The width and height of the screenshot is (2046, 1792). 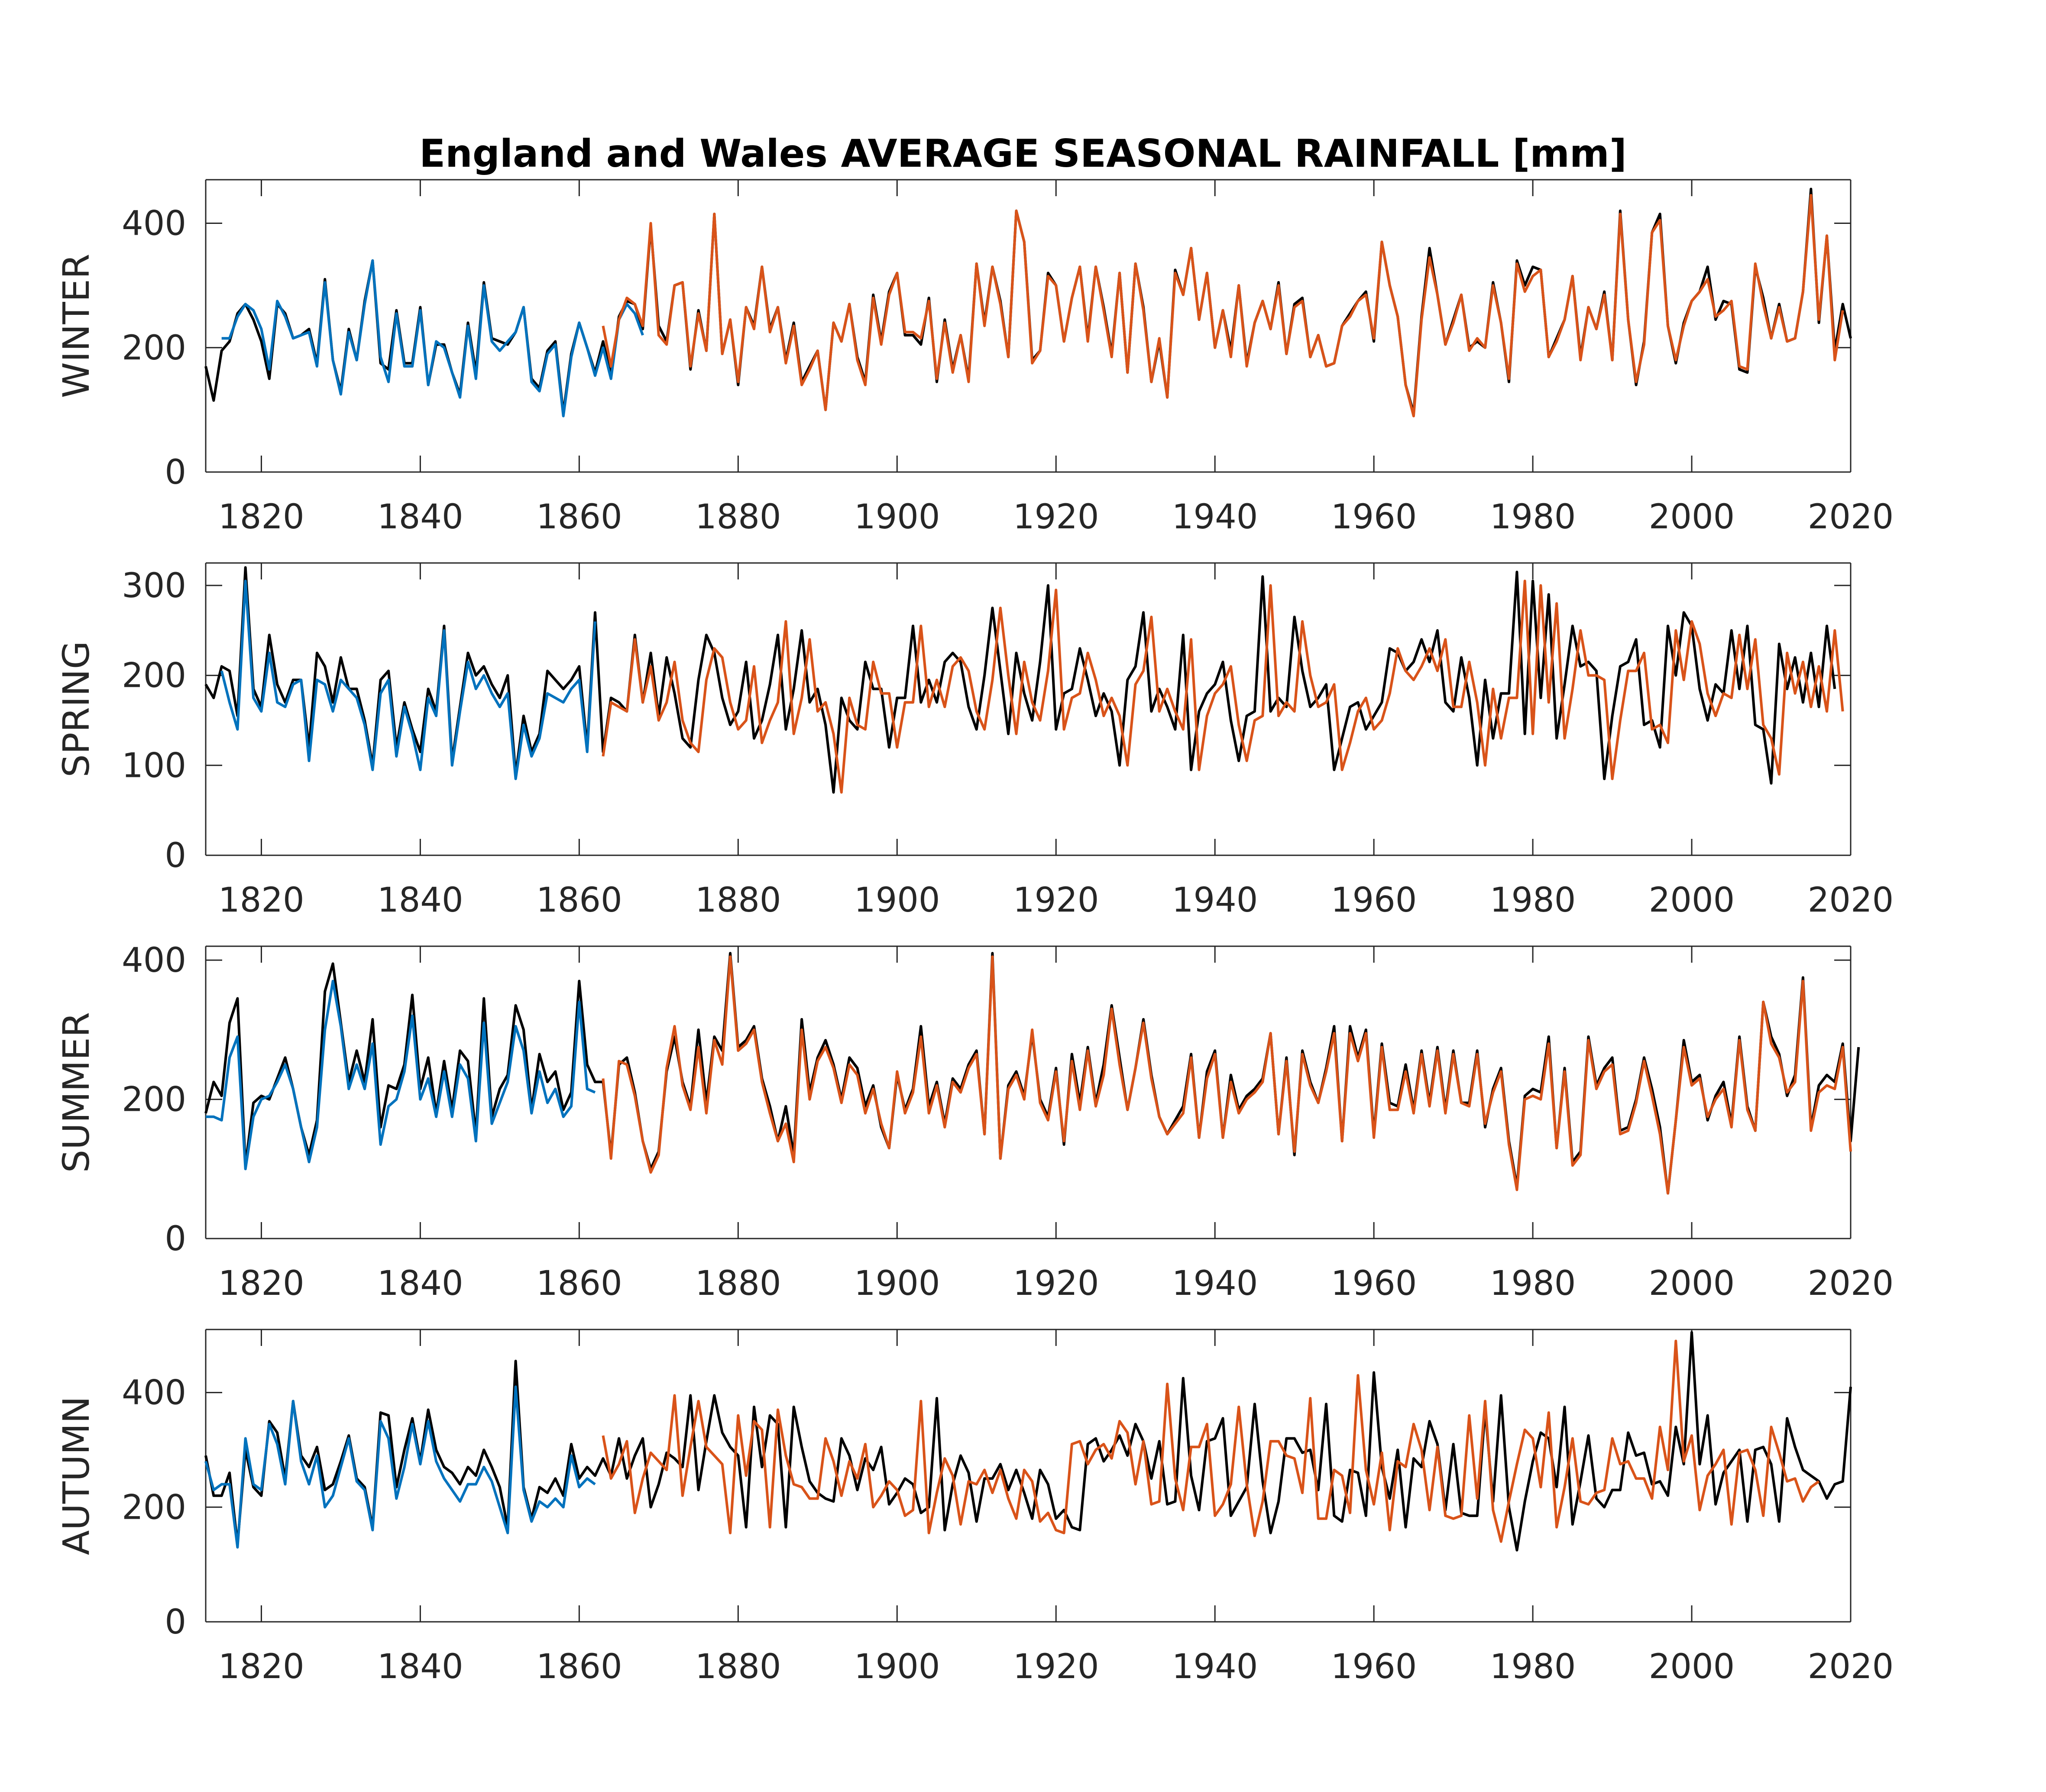 What do you see at coordinates (76, 326) in the screenshot?
I see `y-axis-label: WINTER` at bounding box center [76, 326].